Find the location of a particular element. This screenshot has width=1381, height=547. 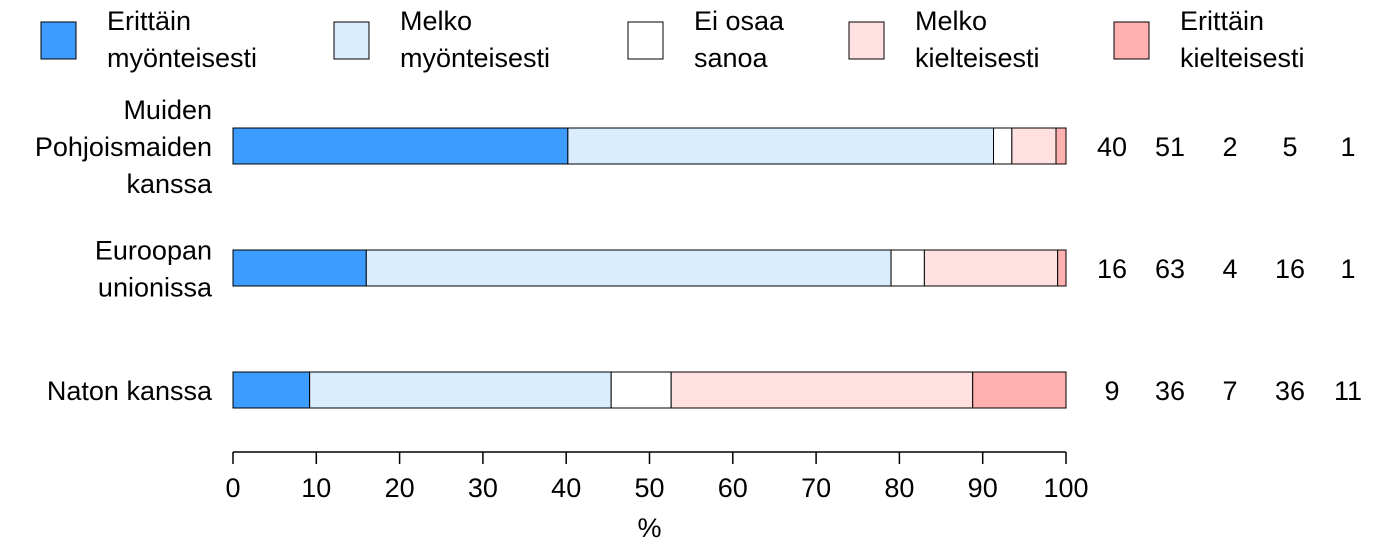

value-label-3-1: 9 is located at coordinates (1111, 391).